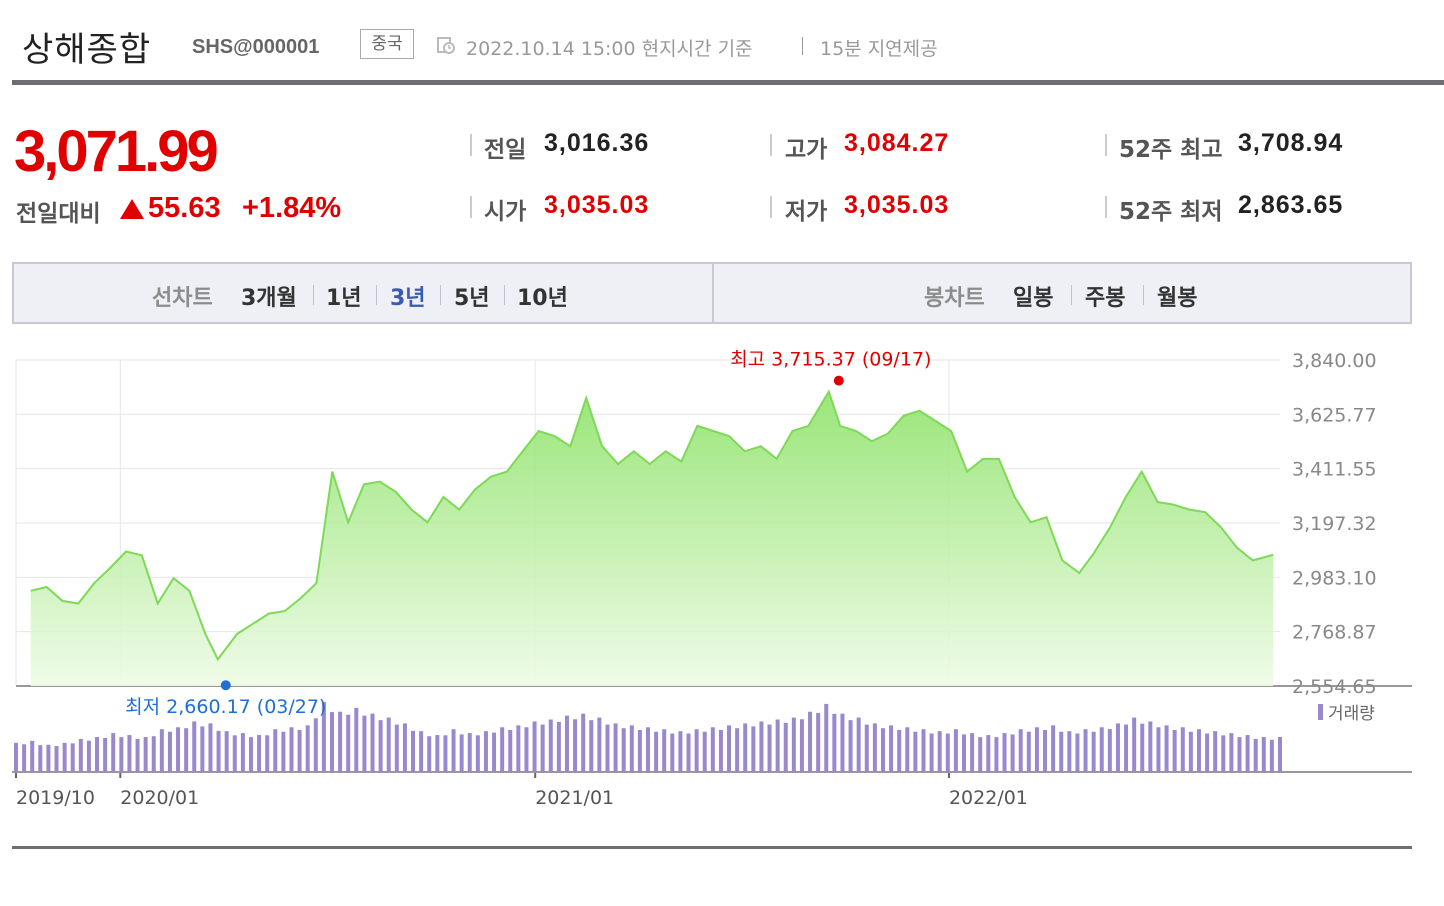 The height and width of the screenshot is (906, 1444). I want to click on open-value: 3,035.03, so click(597, 205).